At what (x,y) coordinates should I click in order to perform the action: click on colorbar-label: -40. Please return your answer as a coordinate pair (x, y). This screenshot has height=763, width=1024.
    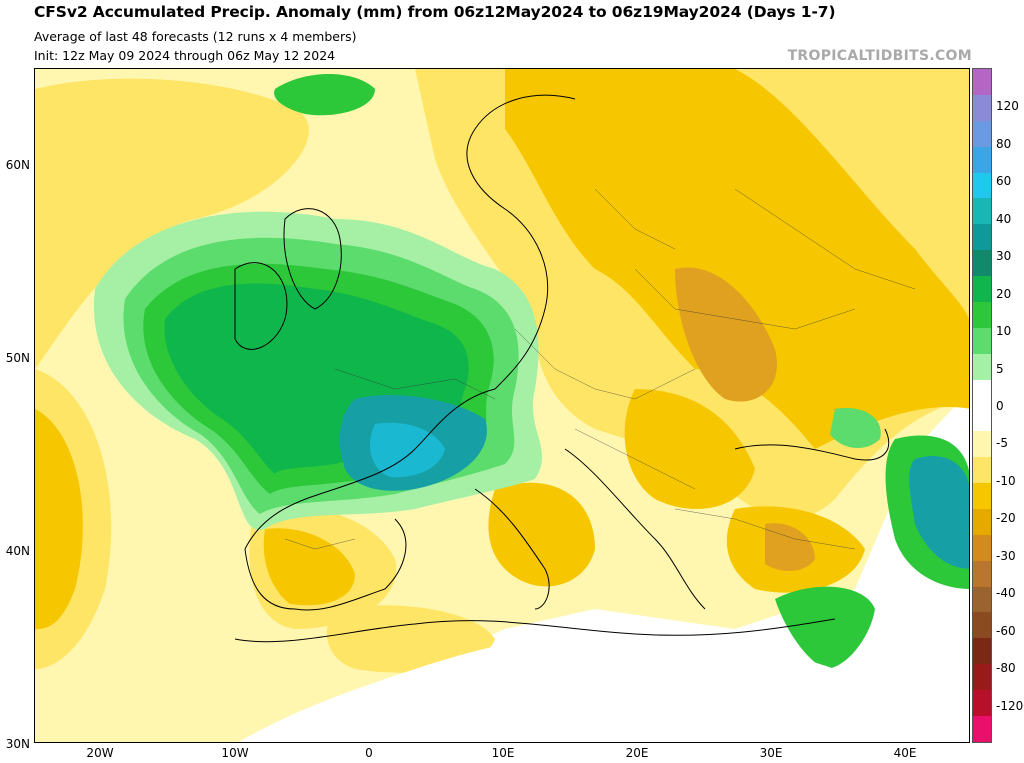
    Looking at the image, I should click on (1006, 593).